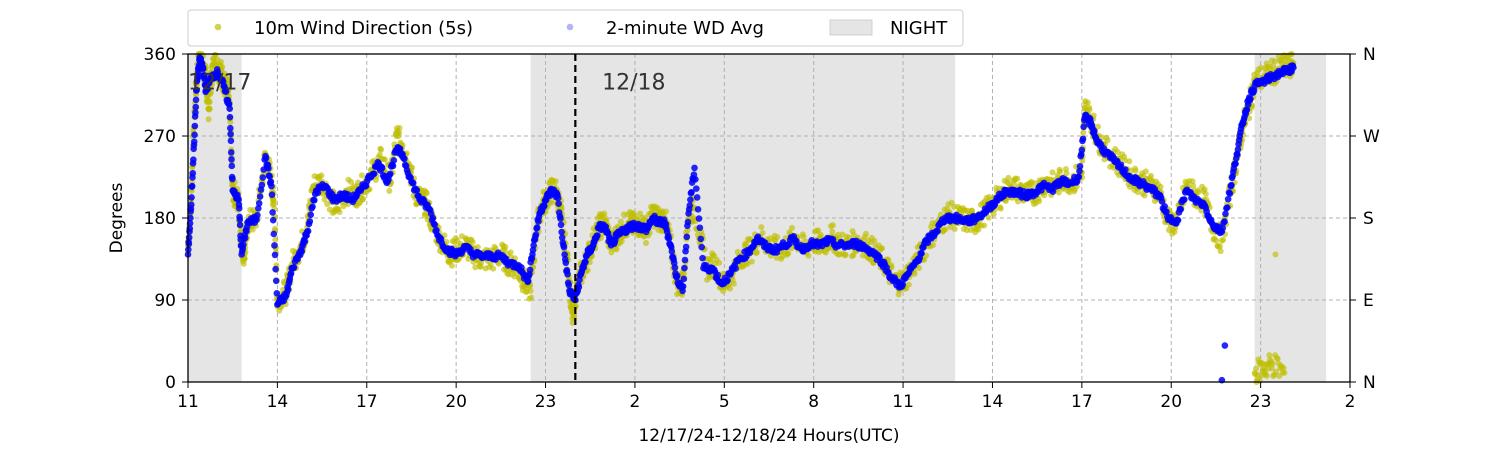 The width and height of the screenshot is (1500, 450). What do you see at coordinates (160, 55) in the screenshot?
I see `y-tick-label: 360` at bounding box center [160, 55].